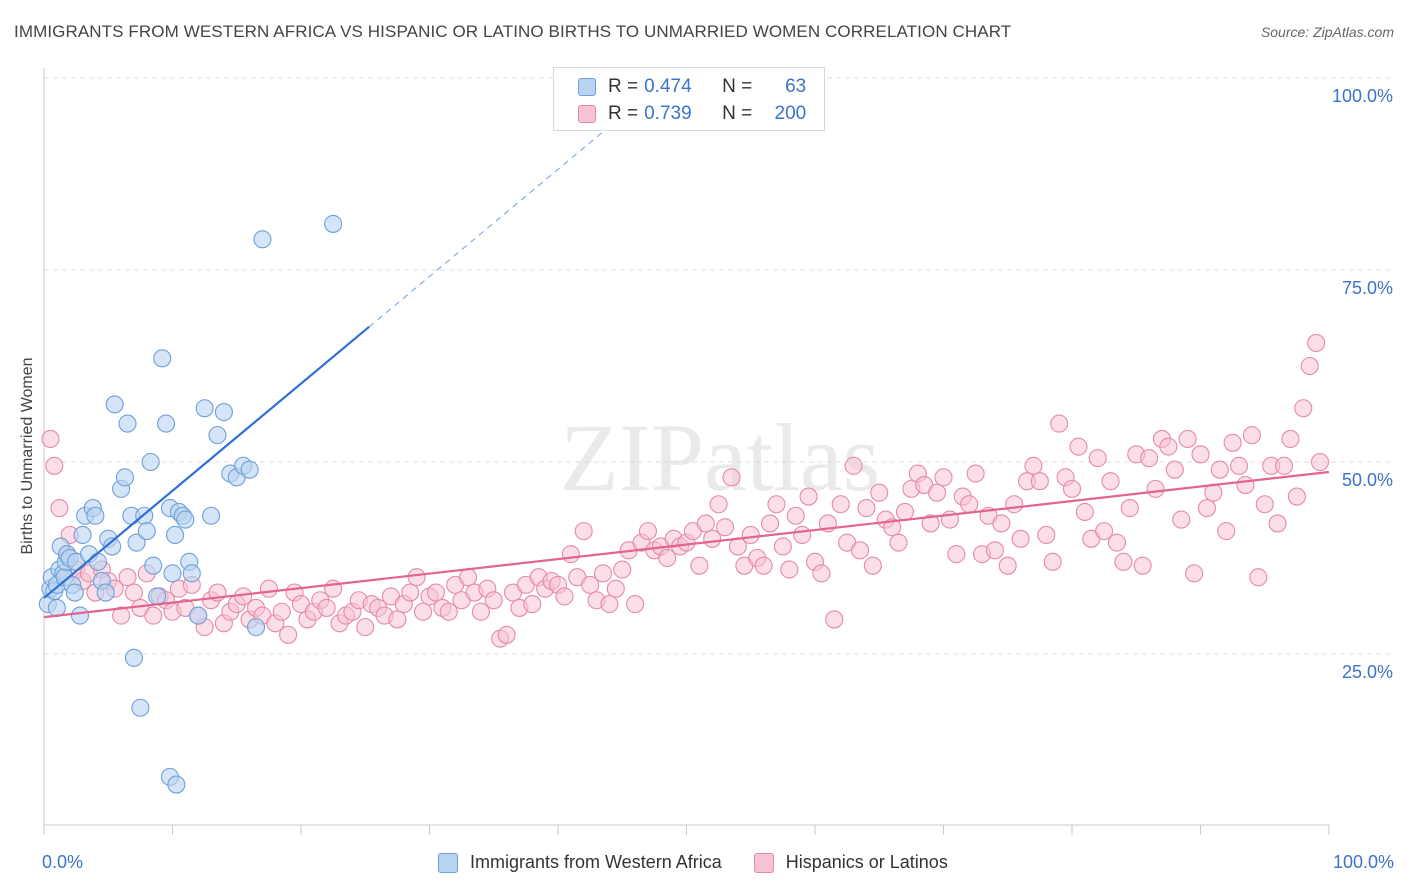 The width and height of the screenshot is (1406, 892). What do you see at coordinates (596, 862) in the screenshot?
I see `legend-item-label: Immigrants from Western Africa` at bounding box center [596, 862].